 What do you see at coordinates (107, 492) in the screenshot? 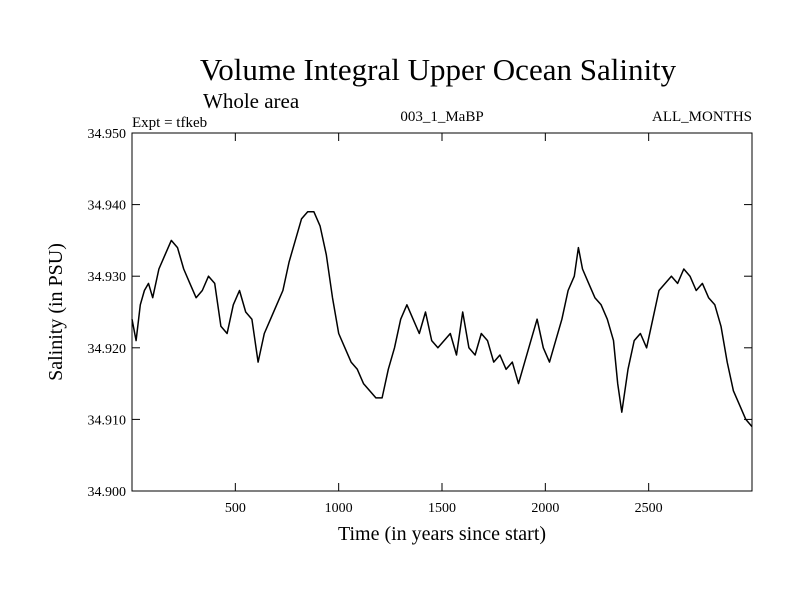
I see `y-tick-label: 34.900` at bounding box center [107, 492].